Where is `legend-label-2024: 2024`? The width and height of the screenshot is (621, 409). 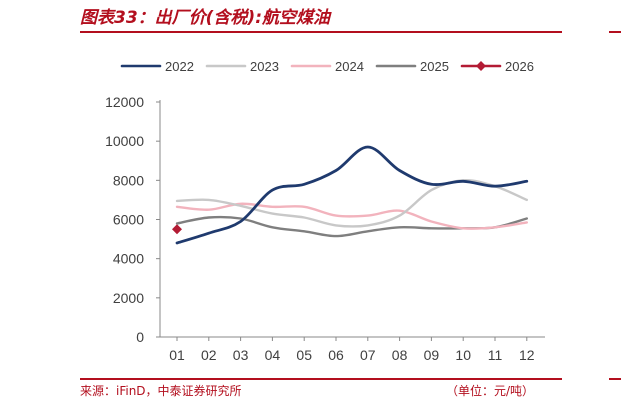
legend-label-2024: 2024 is located at coordinates (349, 66).